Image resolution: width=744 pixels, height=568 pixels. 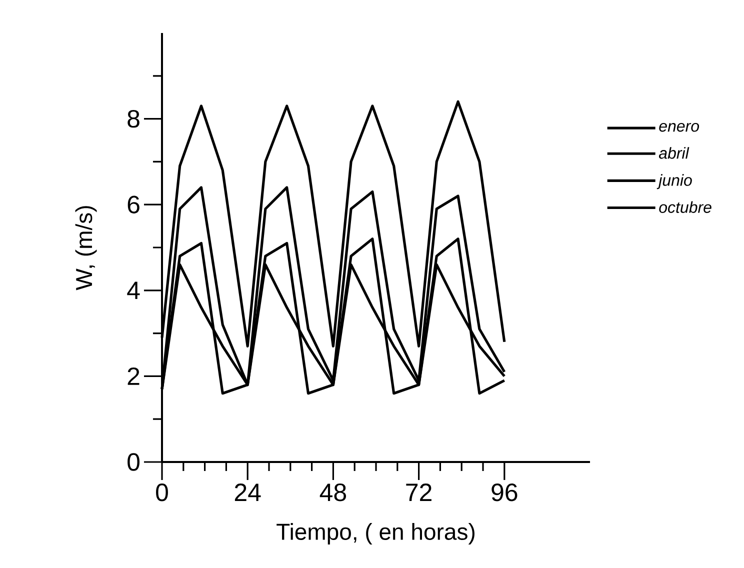 I want to click on y-axis-title: W, (m/s), so click(x=86, y=248).